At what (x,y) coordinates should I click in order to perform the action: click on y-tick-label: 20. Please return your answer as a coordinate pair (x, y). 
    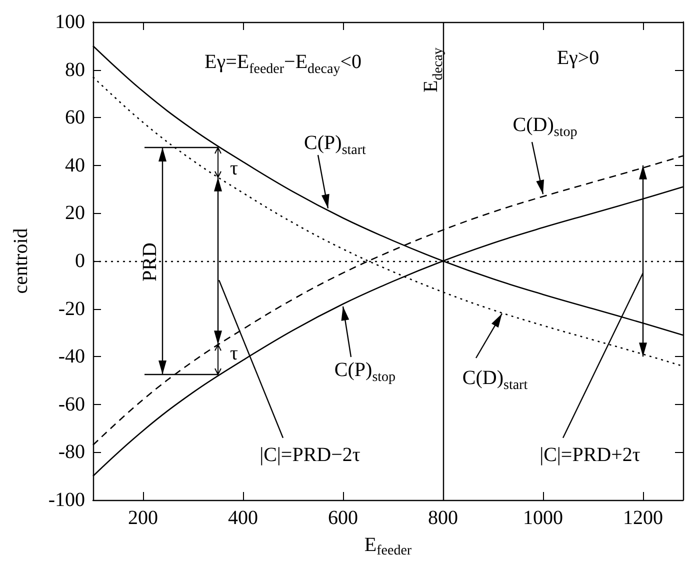
    Looking at the image, I should click on (75, 213).